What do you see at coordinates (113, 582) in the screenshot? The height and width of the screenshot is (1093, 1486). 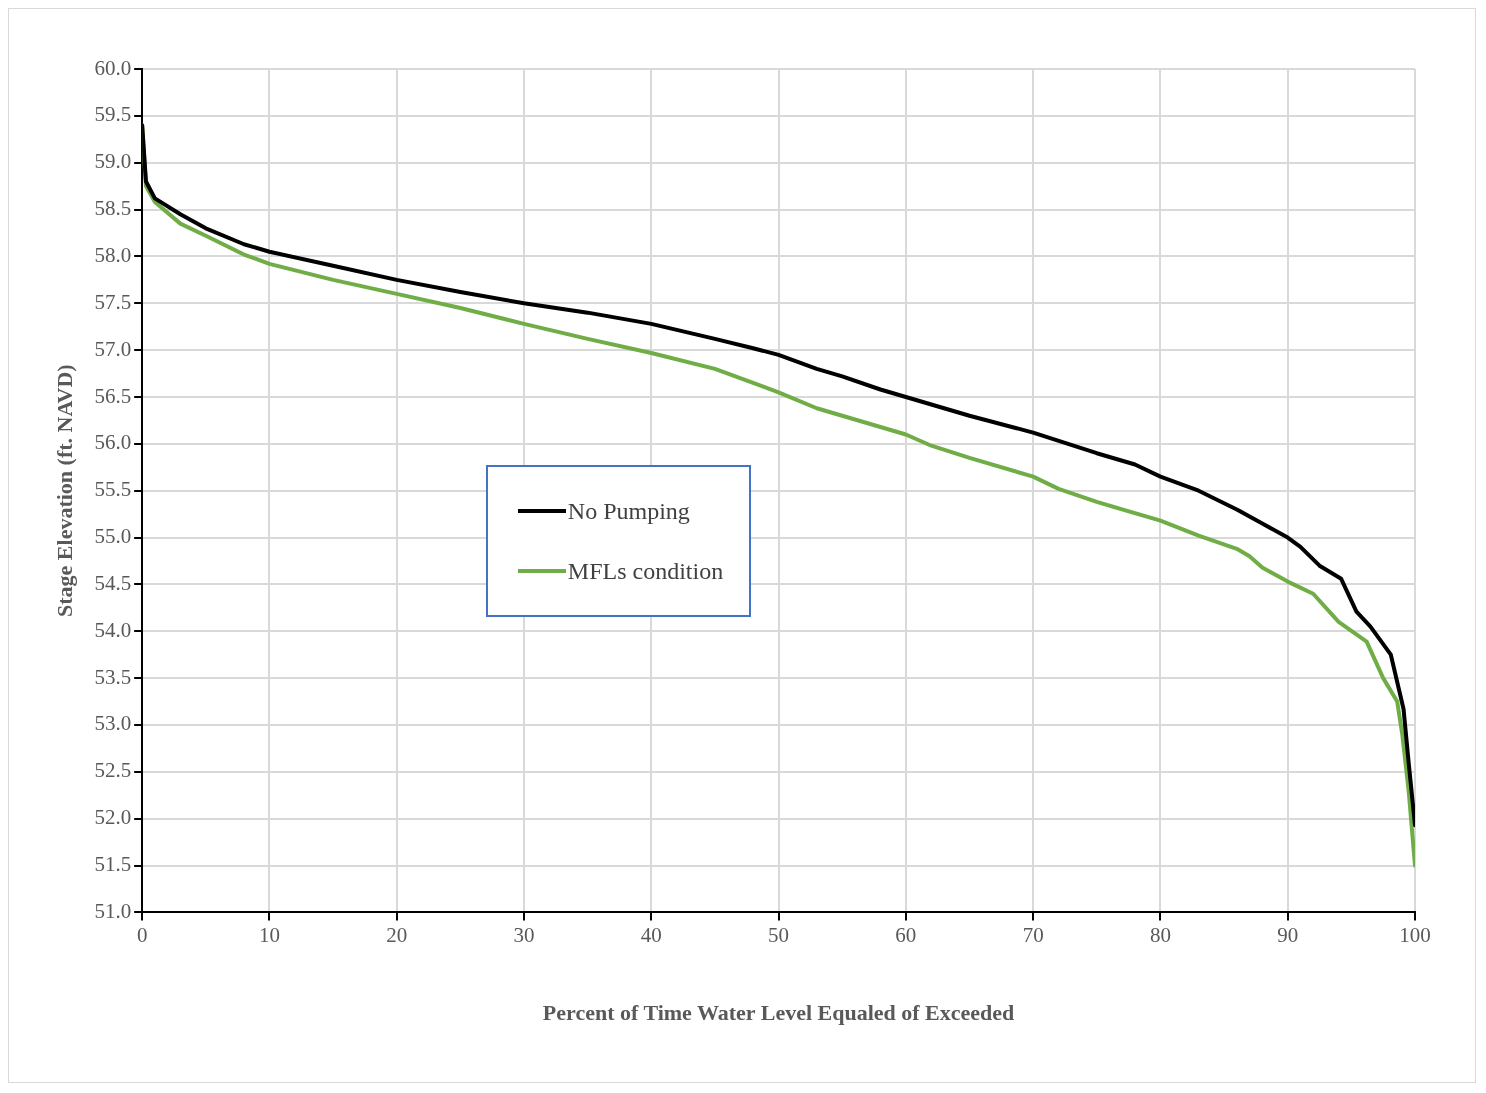 I see `y-tick-label: 54.5` at bounding box center [113, 582].